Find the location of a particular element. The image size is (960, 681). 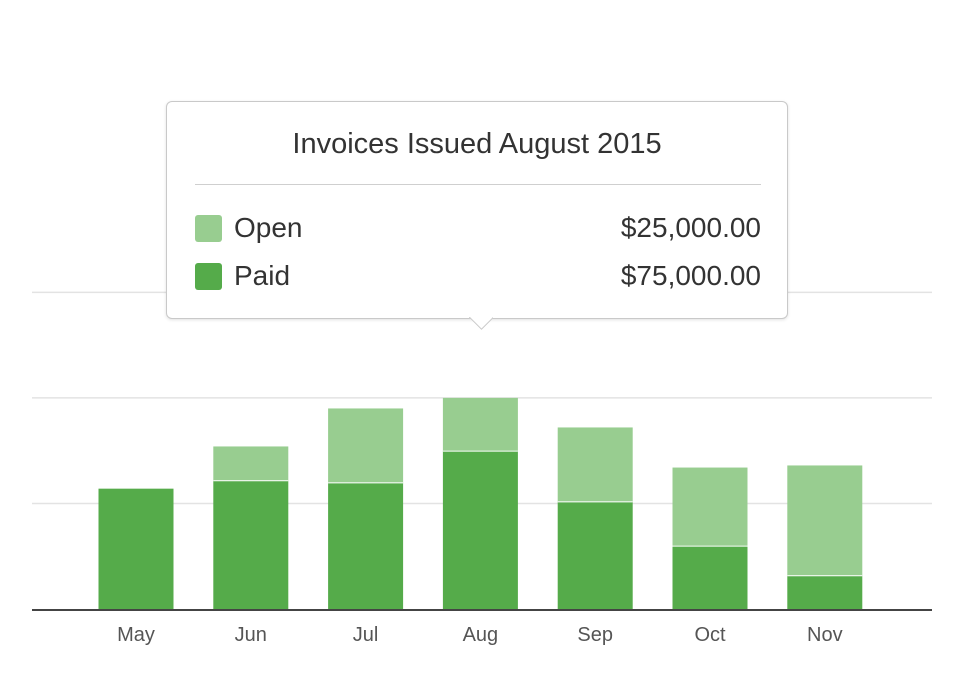

bar-paid-jun is located at coordinates (251, 544).